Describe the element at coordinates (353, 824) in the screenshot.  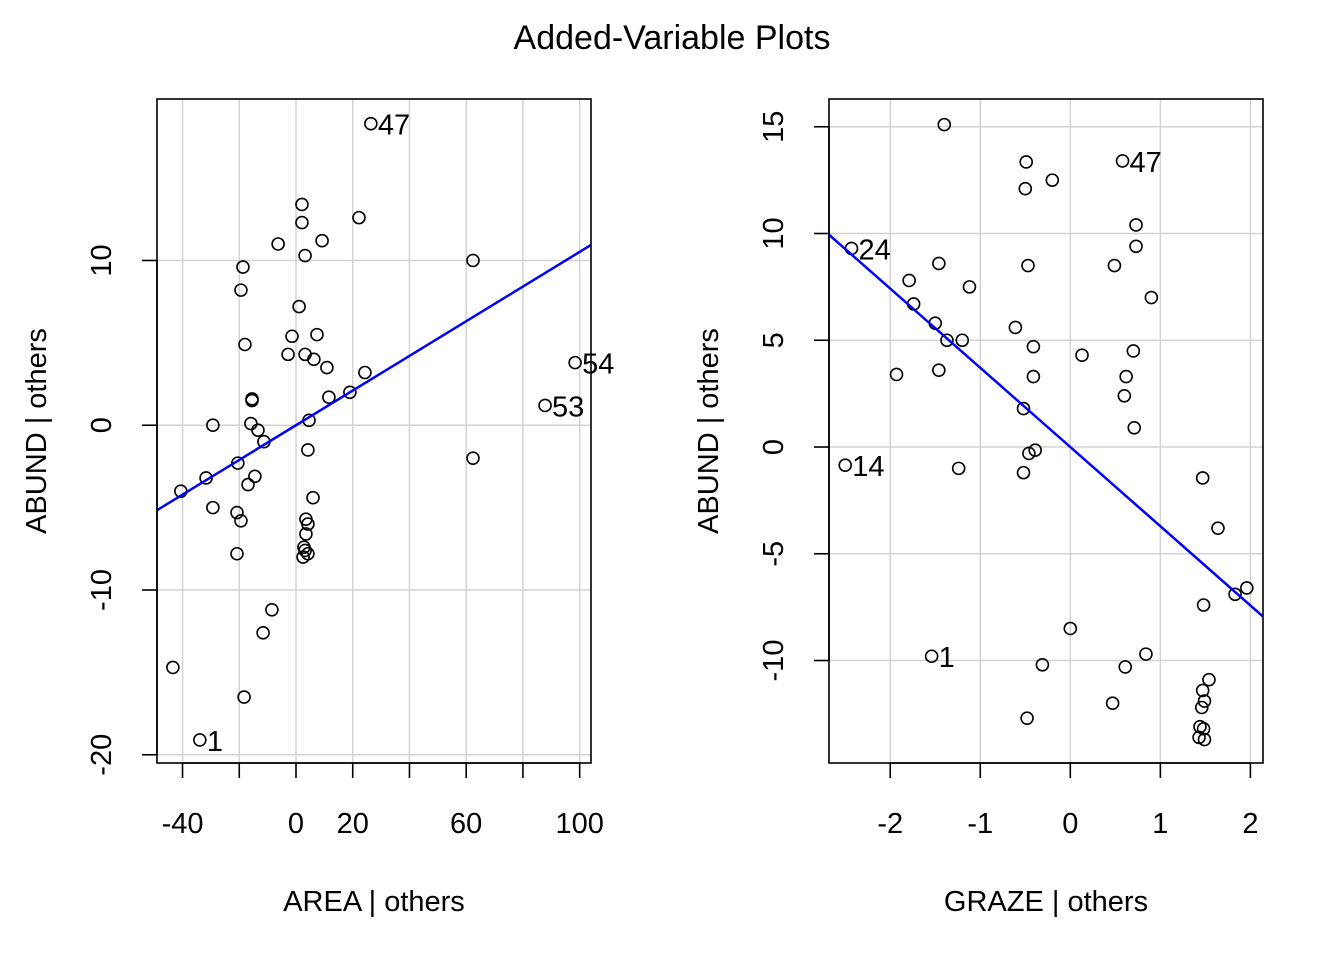
I see `x-tick-label: 20` at that location.